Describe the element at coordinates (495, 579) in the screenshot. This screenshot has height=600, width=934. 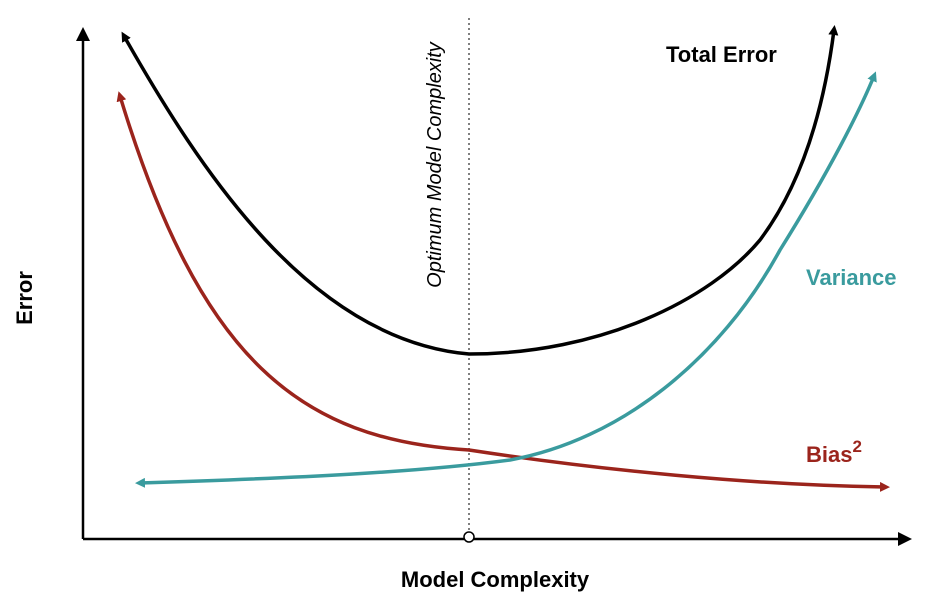
I see `x-axis-label: Model Complexity` at that location.